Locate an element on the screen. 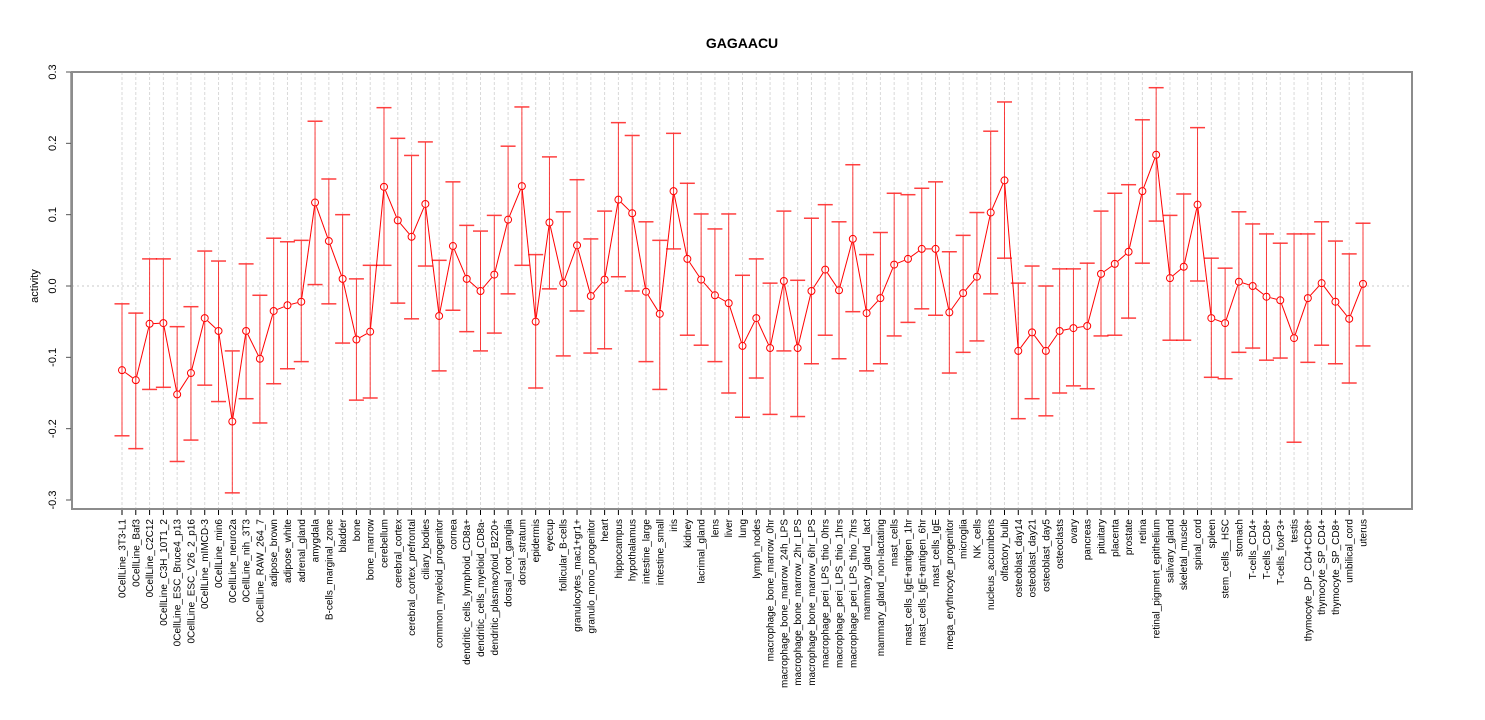 This screenshot has height=720, width=1485. x-tick-label: ciliary_bodies is located at coordinates (426, 549).